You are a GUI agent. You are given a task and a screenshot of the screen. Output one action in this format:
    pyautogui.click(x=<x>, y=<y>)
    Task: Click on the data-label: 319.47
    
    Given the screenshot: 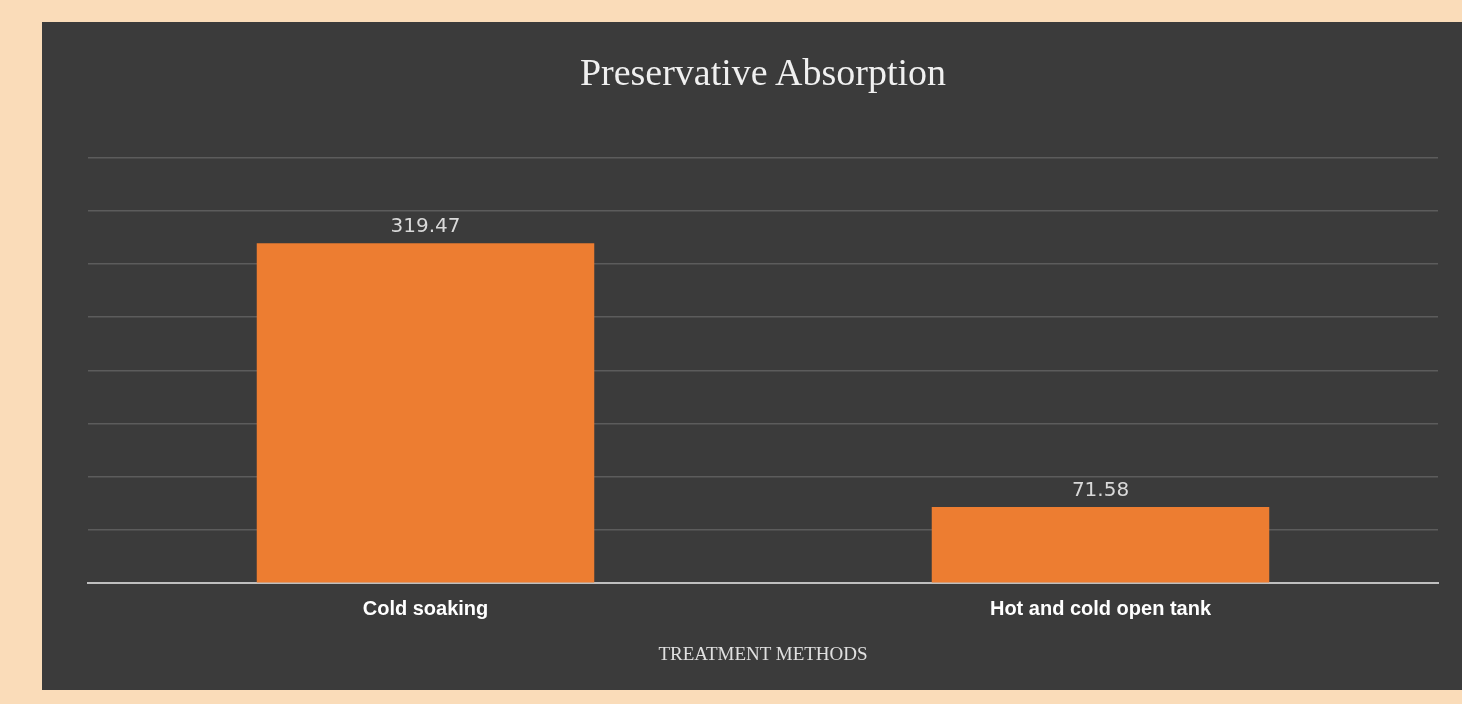 What is the action you would take?
    pyautogui.click(x=425, y=225)
    